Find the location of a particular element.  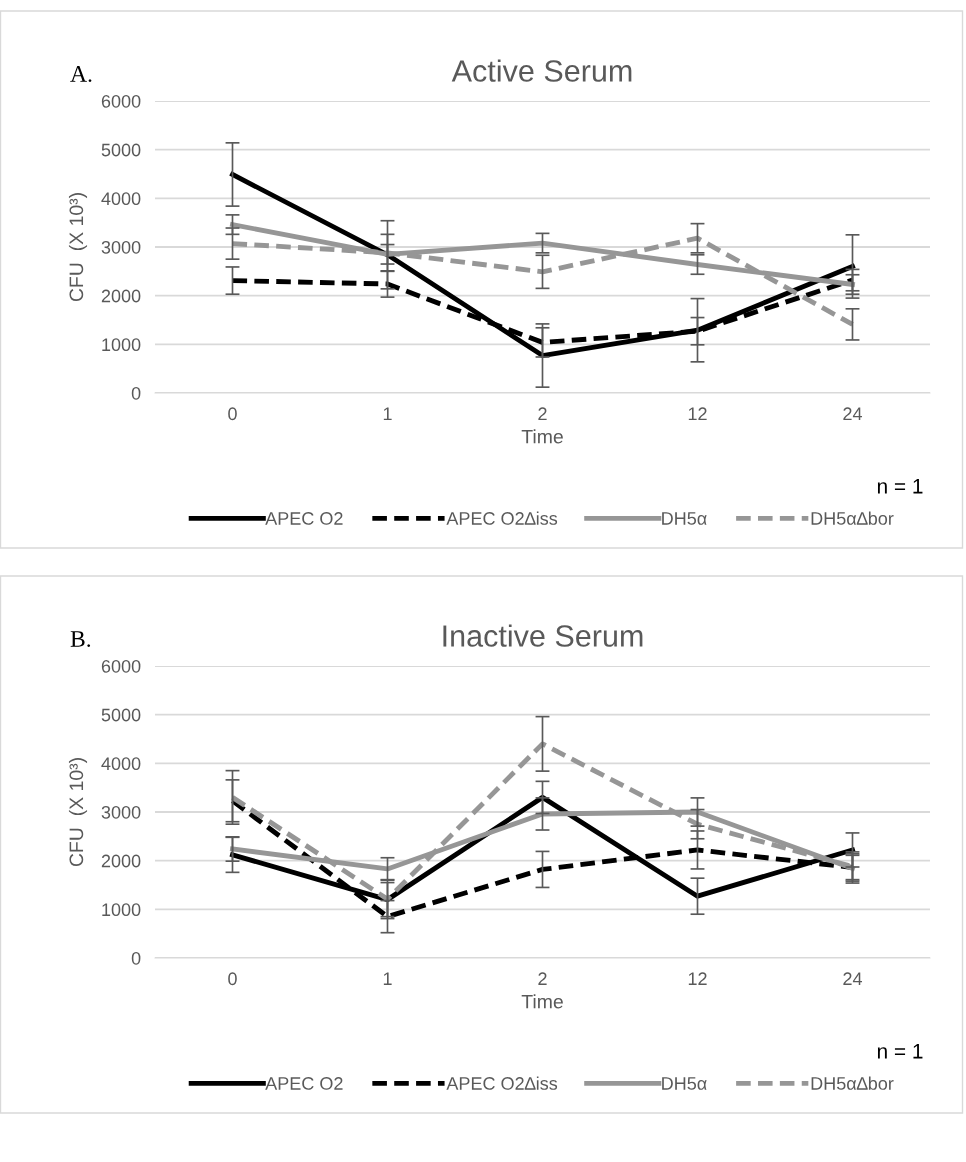

text: A. is located at coordinates (81, 74).